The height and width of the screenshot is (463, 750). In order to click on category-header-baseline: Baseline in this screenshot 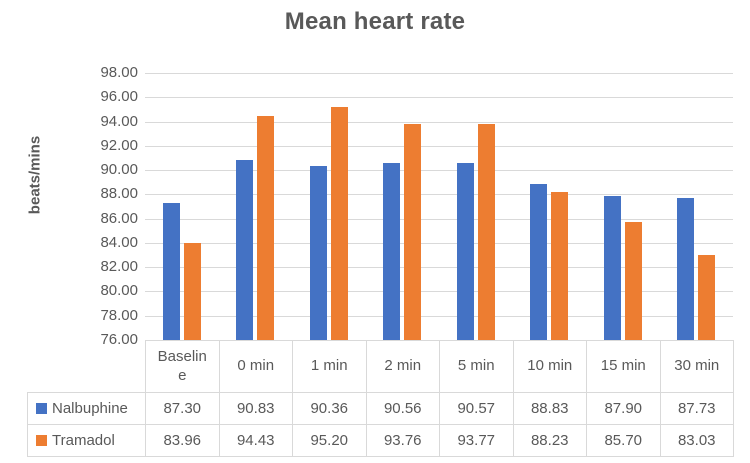, I will do `click(182, 366)`.